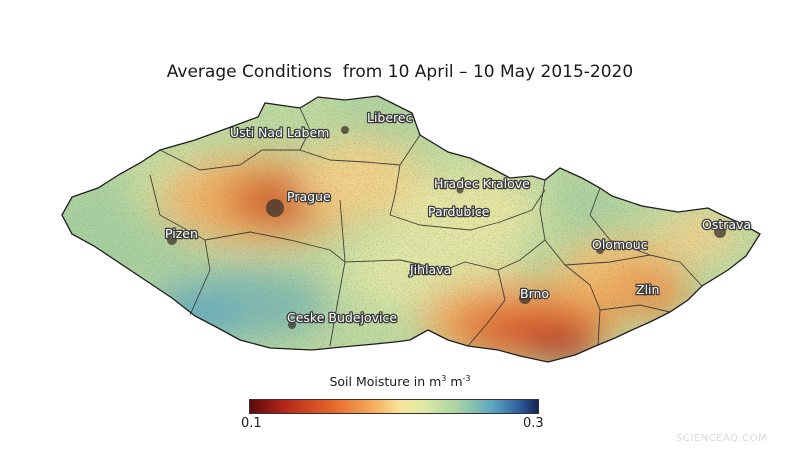  Describe the element at coordinates (722, 438) in the screenshot. I see `watermark: SCIENCEAQ.COM` at that location.